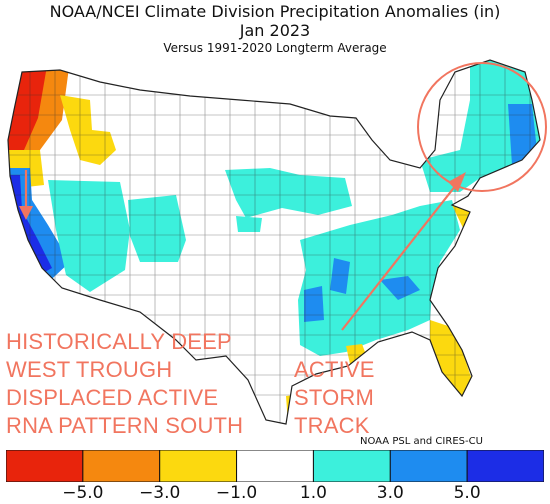 The image size is (550, 504). I want to click on annotation-line: TRACK, so click(332, 425).